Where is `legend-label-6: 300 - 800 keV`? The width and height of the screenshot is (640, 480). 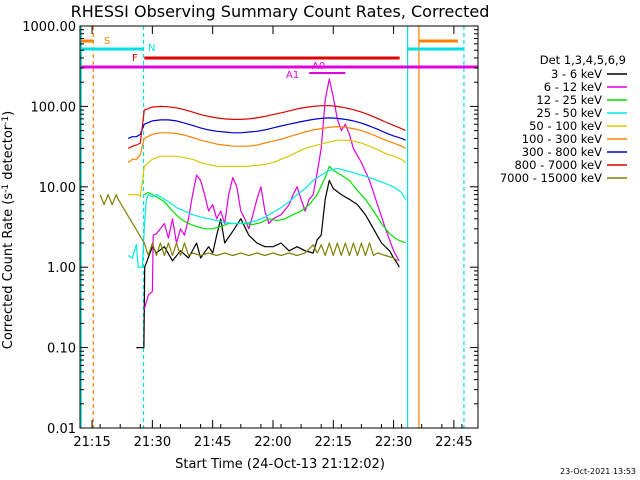 legend-label-6: 300 - 800 keV is located at coordinates (562, 152).